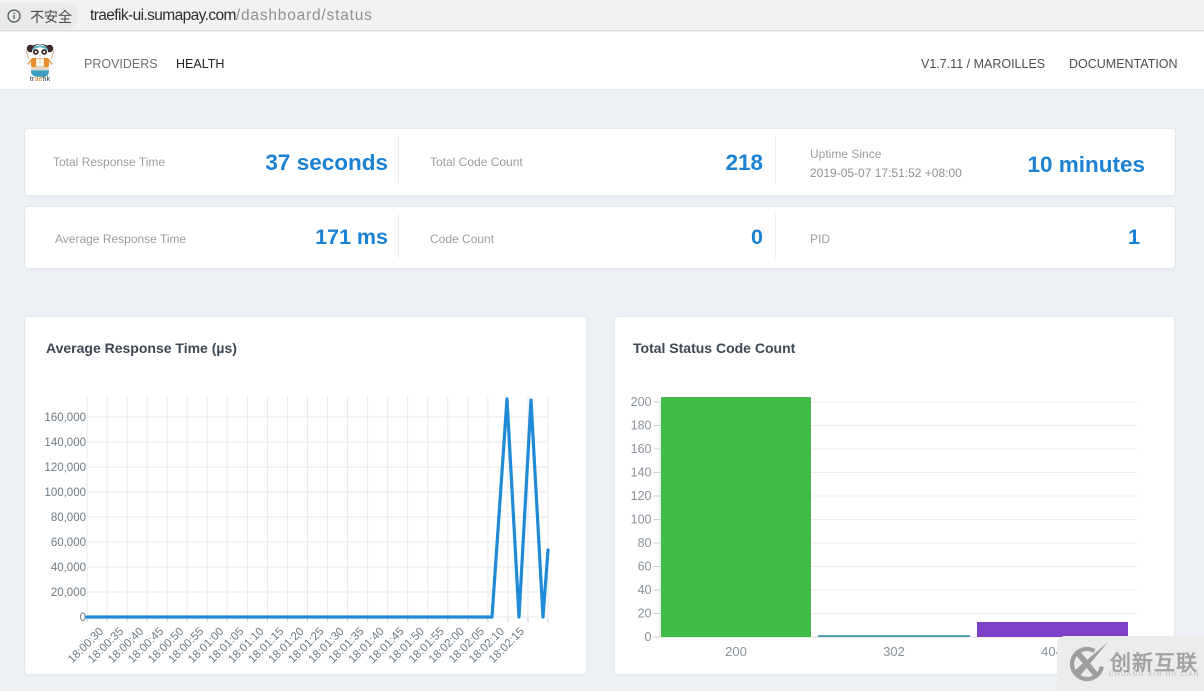 The width and height of the screenshot is (1204, 691). I want to click on svg-text: 180, so click(641, 426).